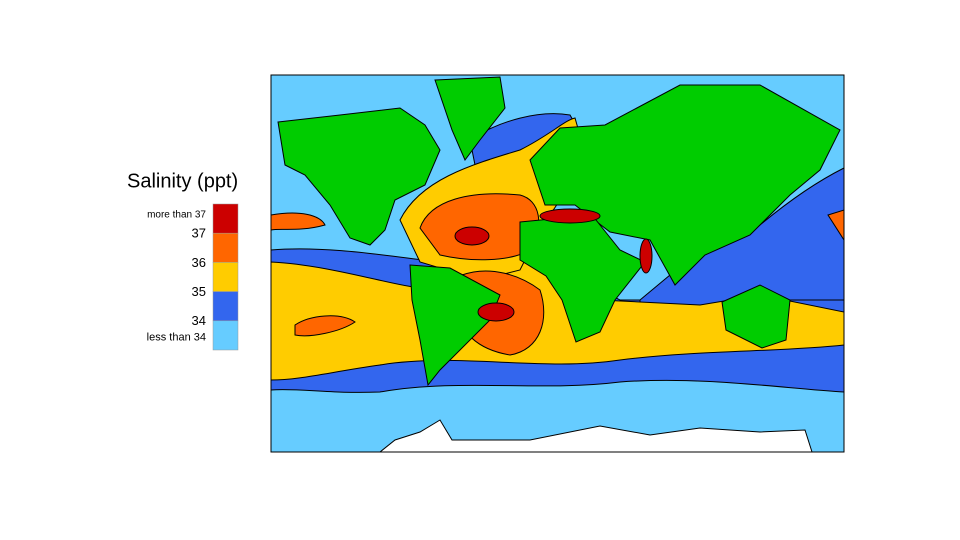  Describe the element at coordinates (182, 181) in the screenshot. I see `legend-title: Salinity (ppt)` at that location.